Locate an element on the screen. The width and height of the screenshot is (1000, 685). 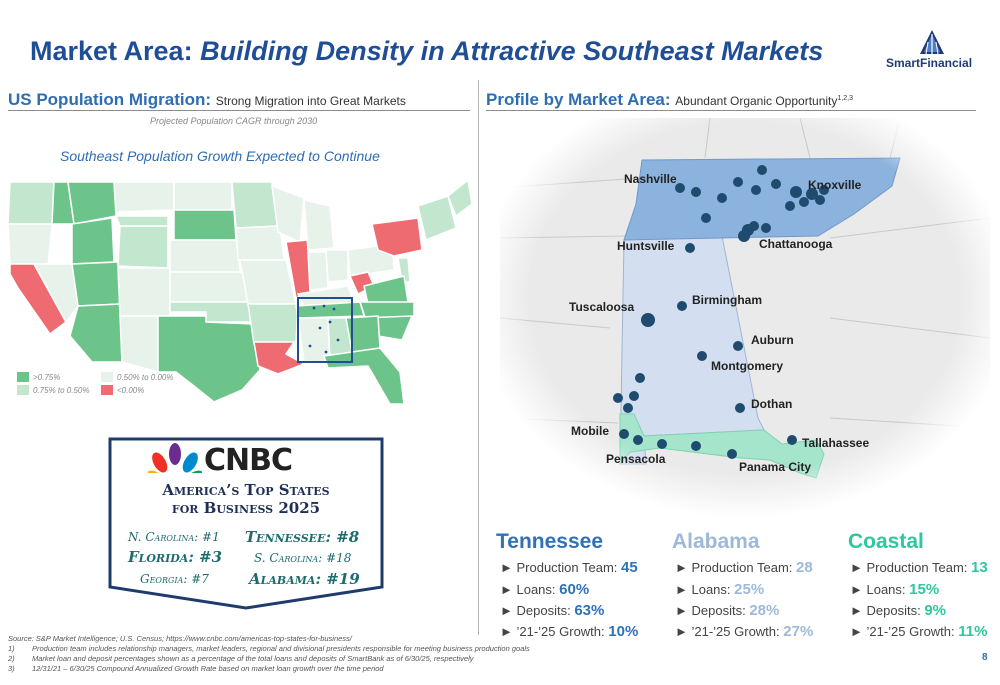
city-label-knoxville: Knoxville is located at coordinates (835, 185).